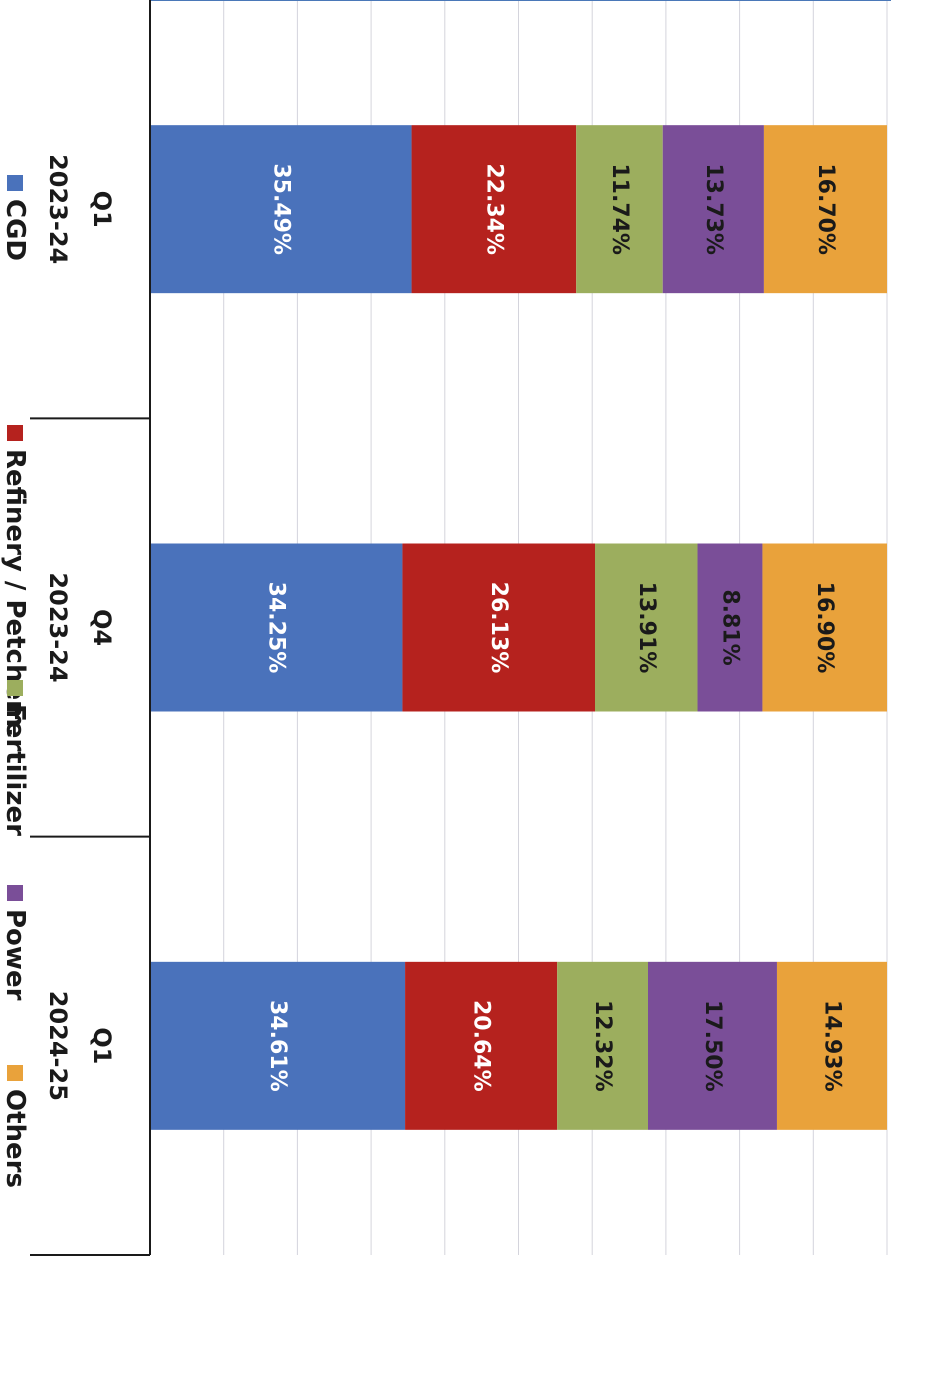 Image resolution: width=931 pixels, height=1377 pixels. I want to click on legend-label: Power, so click(15, 955).